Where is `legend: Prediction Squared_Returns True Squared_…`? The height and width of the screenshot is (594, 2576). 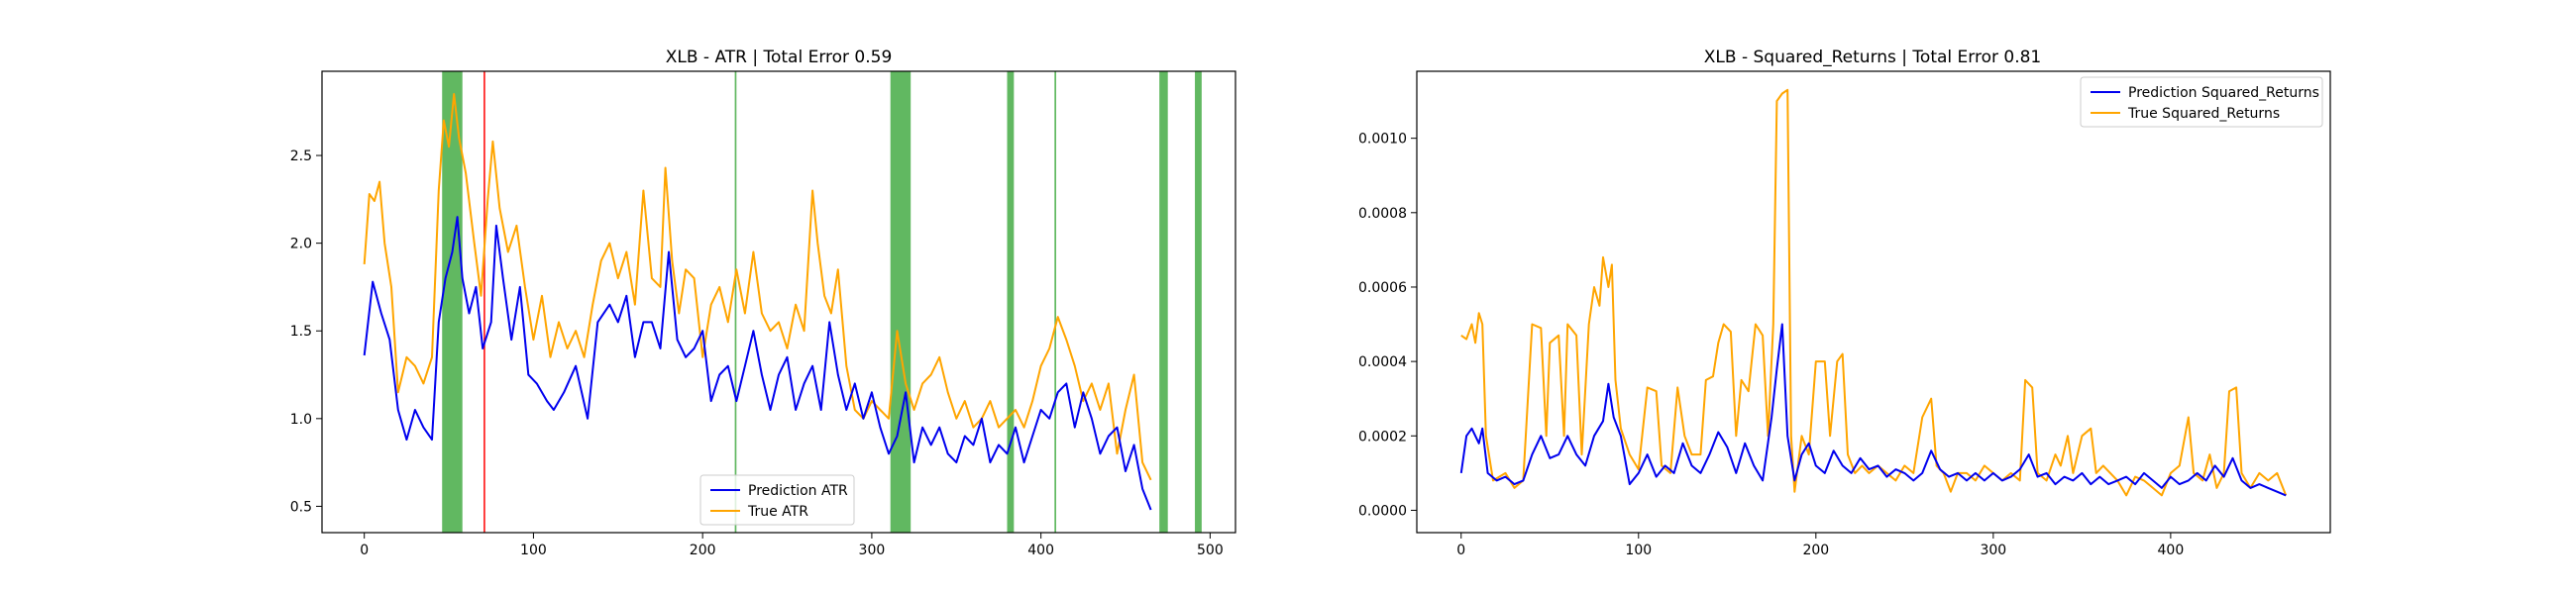
legend: Prediction Squared_Returns True Squared_… is located at coordinates (2201, 102).